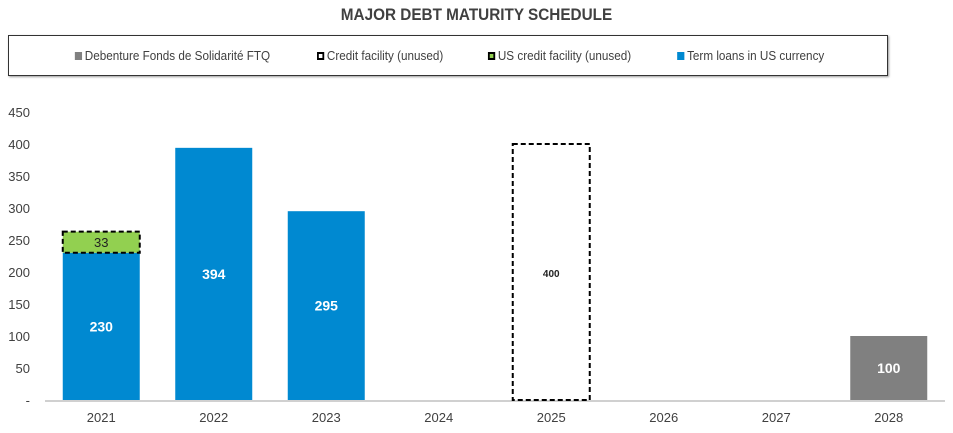 This screenshot has height=433, width=953. What do you see at coordinates (755, 55) in the screenshot?
I see `legend-label: Term loans in US currency` at bounding box center [755, 55].